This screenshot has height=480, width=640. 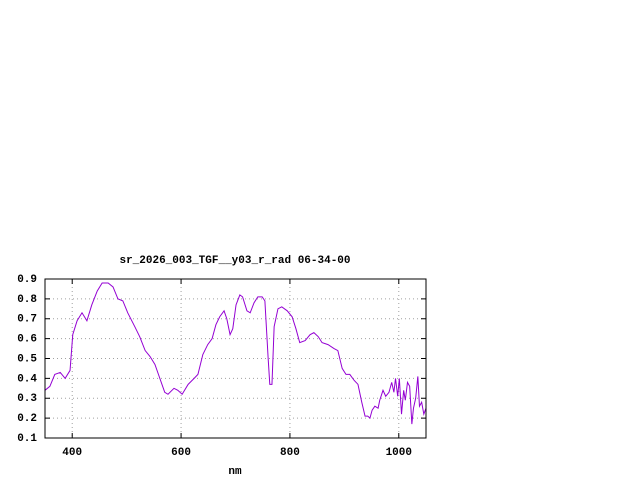 I want to click on x-tick-label: 400, so click(x=72, y=453).